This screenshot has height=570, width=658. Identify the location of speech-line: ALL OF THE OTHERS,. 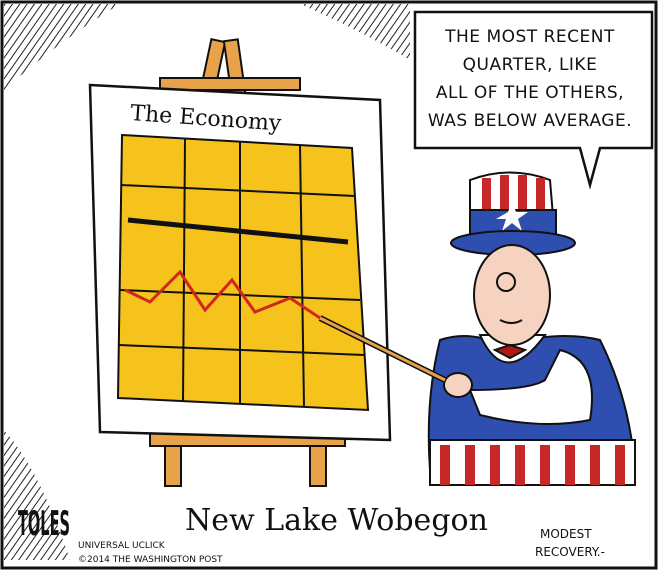
(530, 93).